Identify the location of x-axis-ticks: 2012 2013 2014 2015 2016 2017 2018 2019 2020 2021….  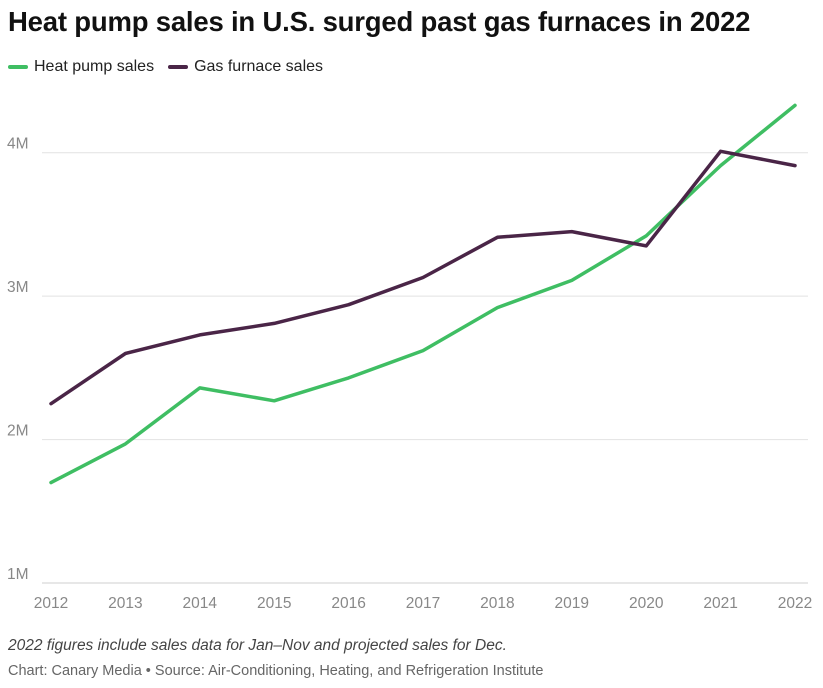
(423, 603).